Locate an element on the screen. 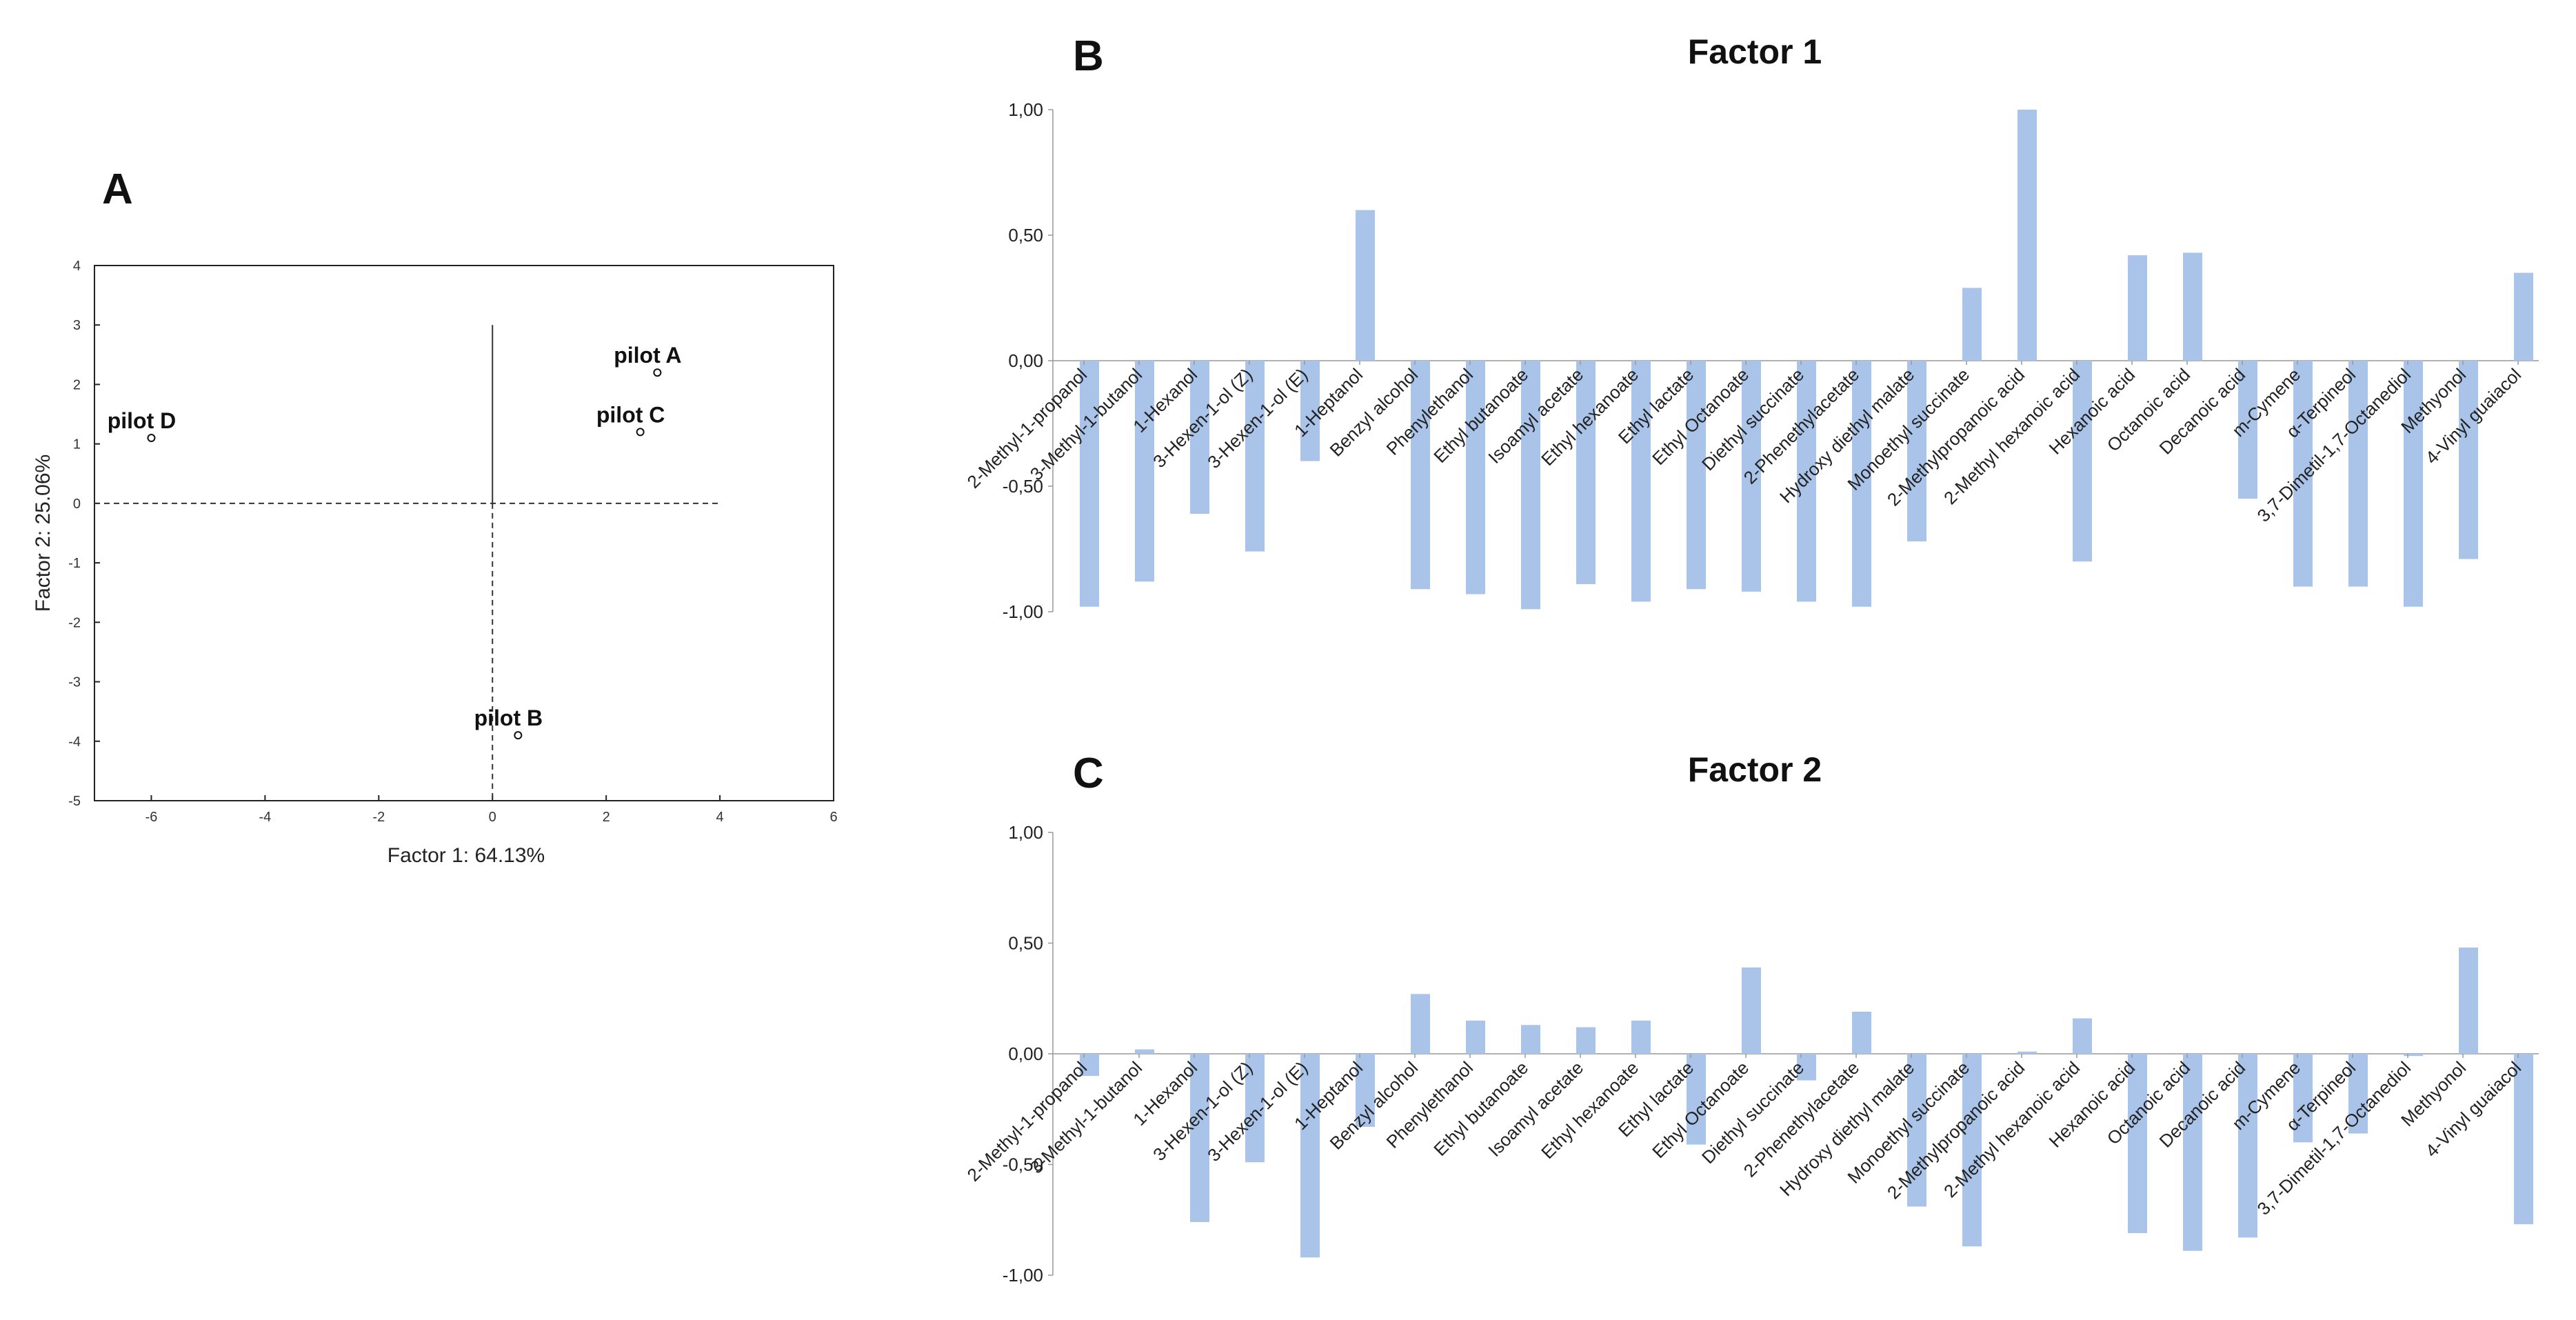  scatter-ticks: -6 -4 -2 0 2 4 6 4 3 2 1 0 -1 -2 -3 -4 -5 is located at coordinates (452, 542).